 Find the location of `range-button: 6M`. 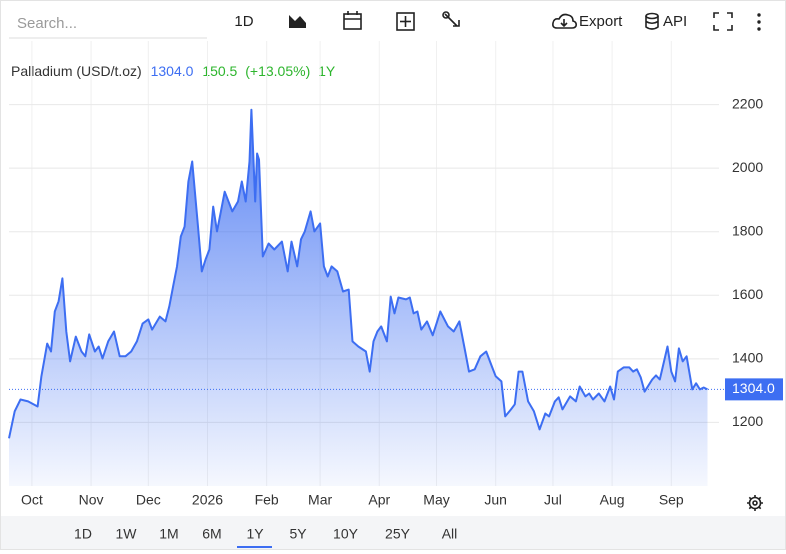

range-button: 6M is located at coordinates (211, 534).